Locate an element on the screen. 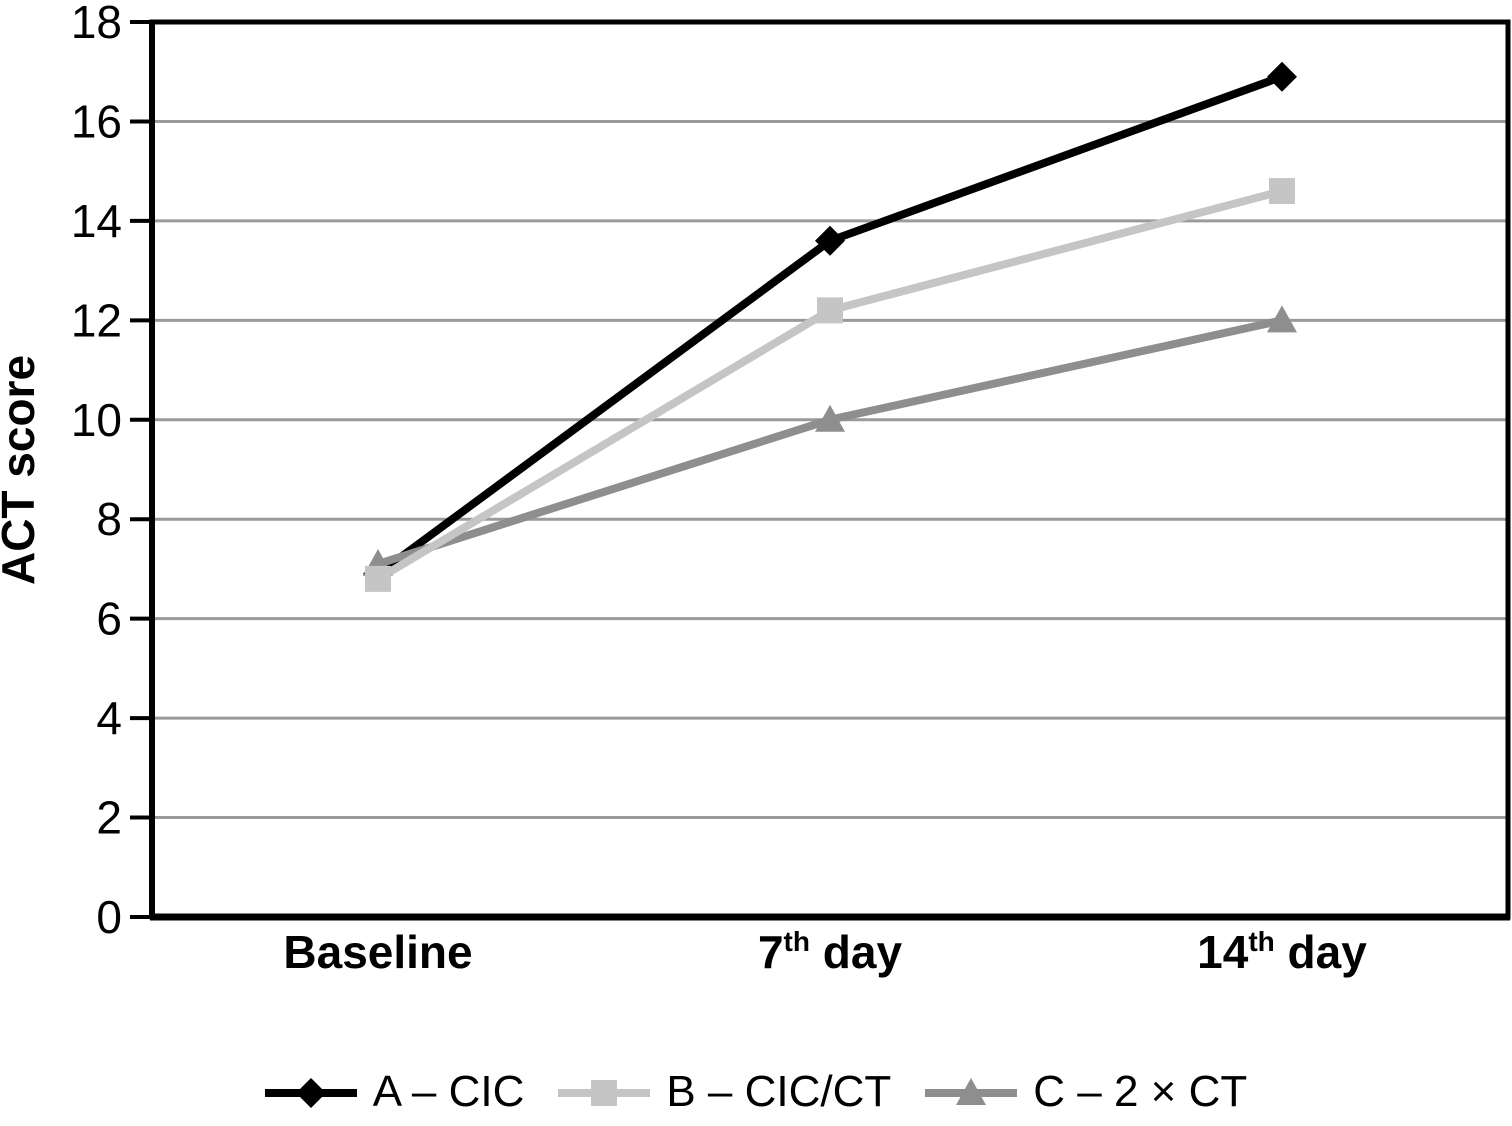 The width and height of the screenshot is (1512, 1126). series-c-2-ct is located at coordinates (830, 440).